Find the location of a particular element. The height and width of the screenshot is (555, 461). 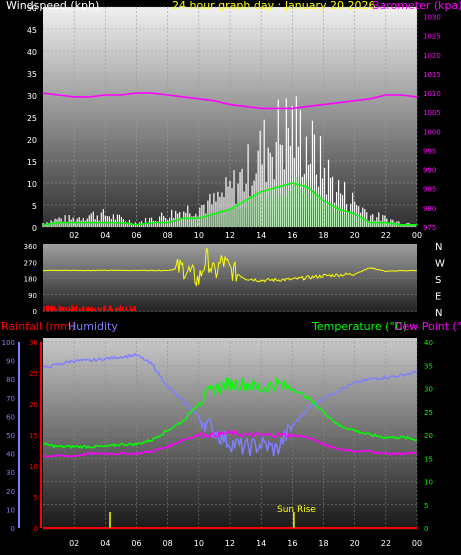

temperature-title: Temperature (°C) is located at coordinates (359, 326).